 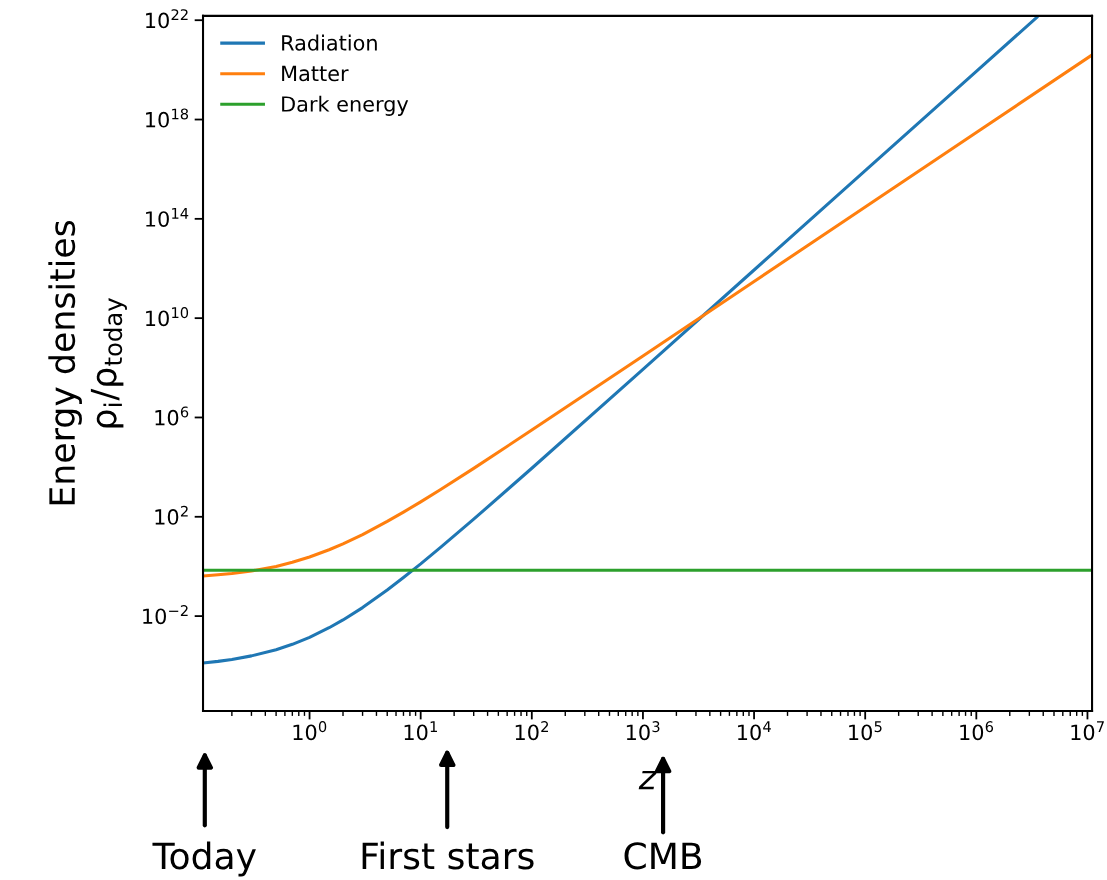 What do you see at coordinates (167, 19) in the screenshot?
I see `y-tick-label: 10$^{22}$` at bounding box center [167, 19].